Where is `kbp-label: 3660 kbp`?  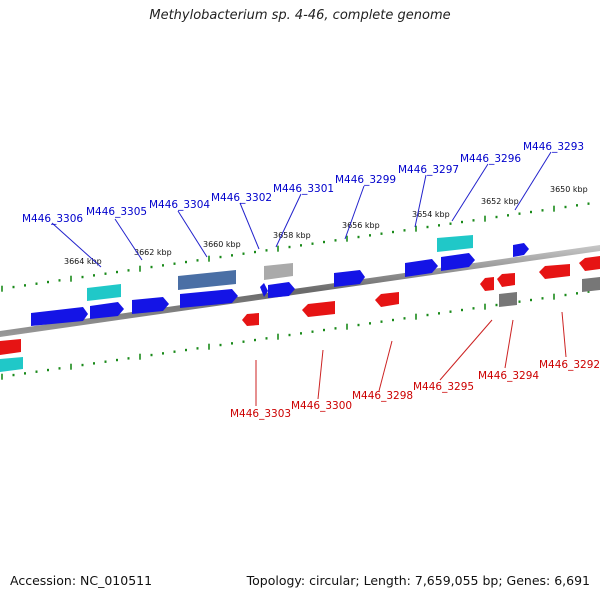 kbp-label: 3660 kbp is located at coordinates (222, 244).